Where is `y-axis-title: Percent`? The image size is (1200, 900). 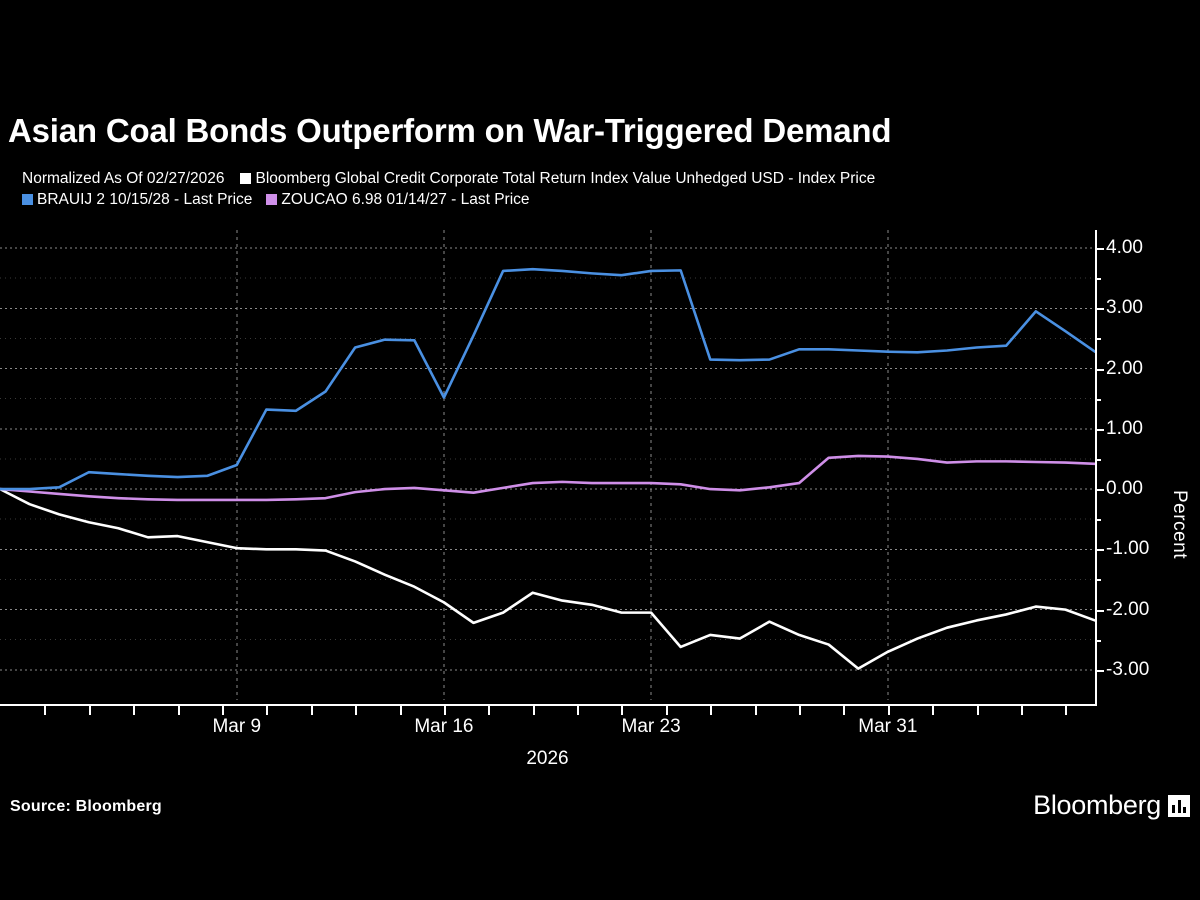
y-axis-title: Percent is located at coordinates (1179, 524).